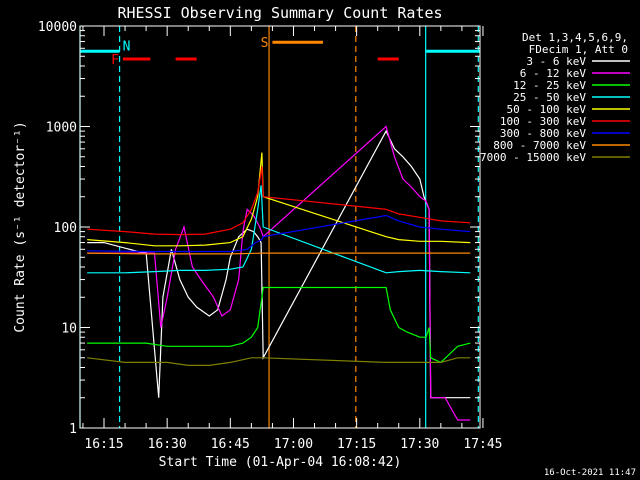 This screenshot has height=480, width=640. I want to click on legend-entry-label: 6 - 12 keV, so click(553, 73).